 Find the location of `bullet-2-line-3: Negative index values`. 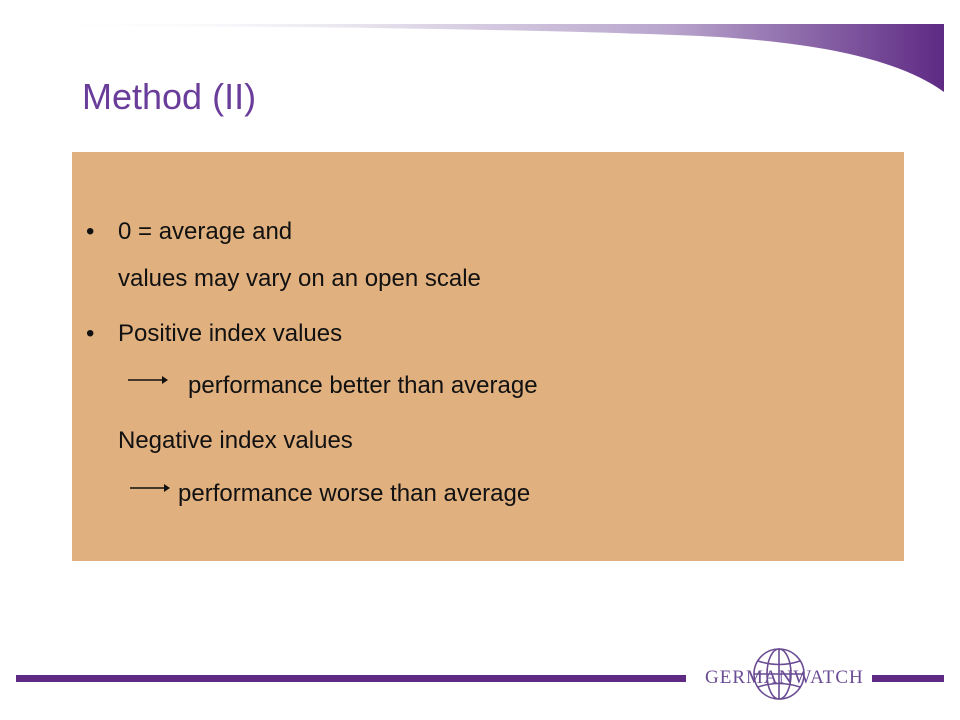

bullet-2-line-3: Negative index values is located at coordinates (235, 440).